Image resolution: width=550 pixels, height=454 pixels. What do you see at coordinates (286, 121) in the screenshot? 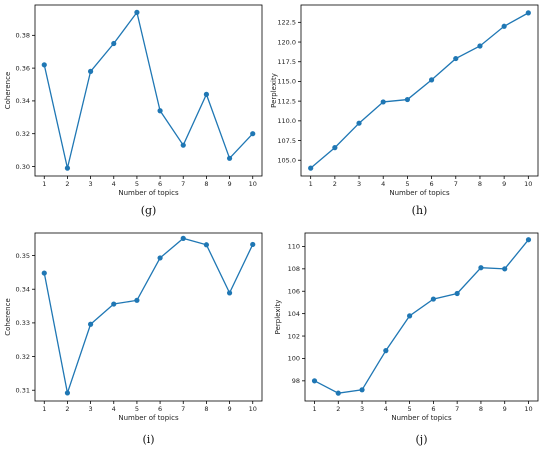
I see `y-tick-label: 110.0` at bounding box center [286, 121].